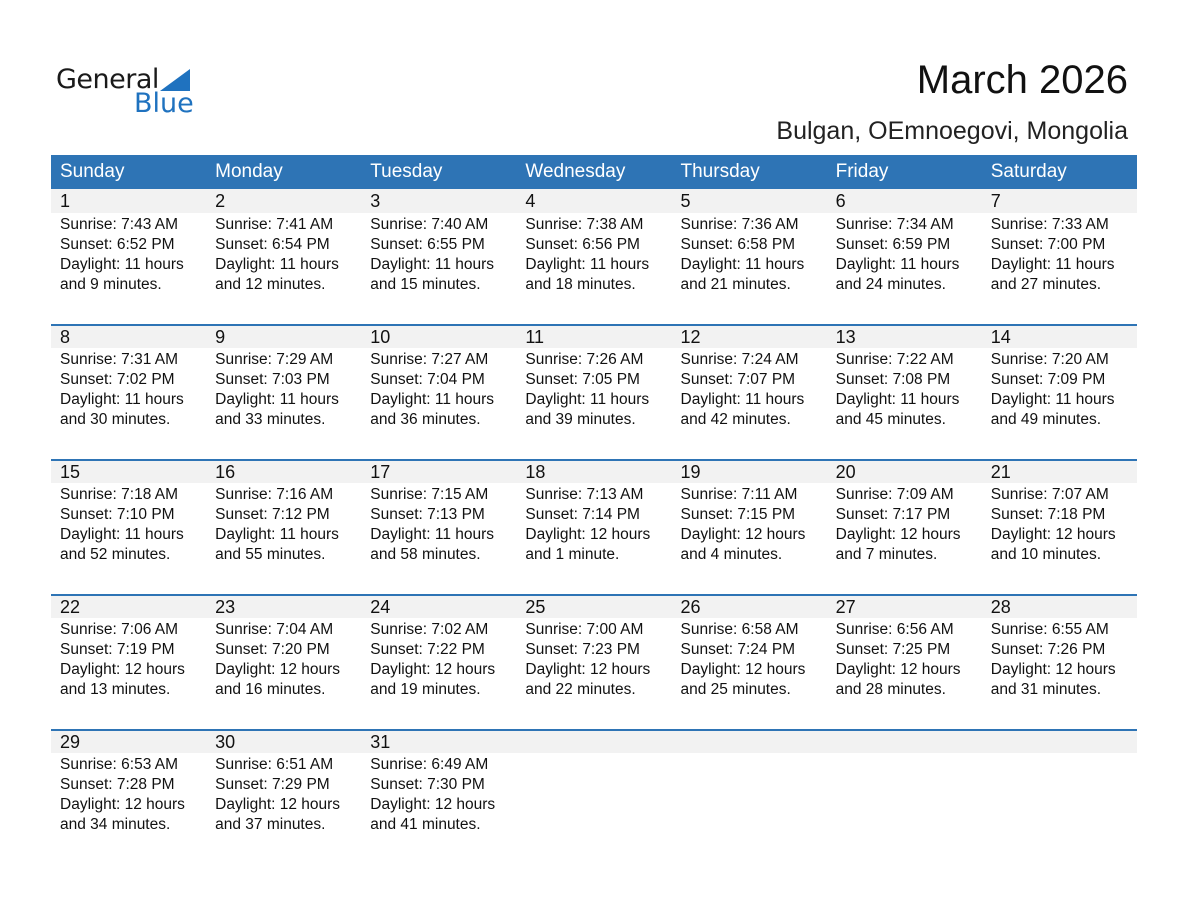  Describe the element at coordinates (1046, 284) in the screenshot. I see `daylight-minutes-text: and 27 minutes.` at that location.